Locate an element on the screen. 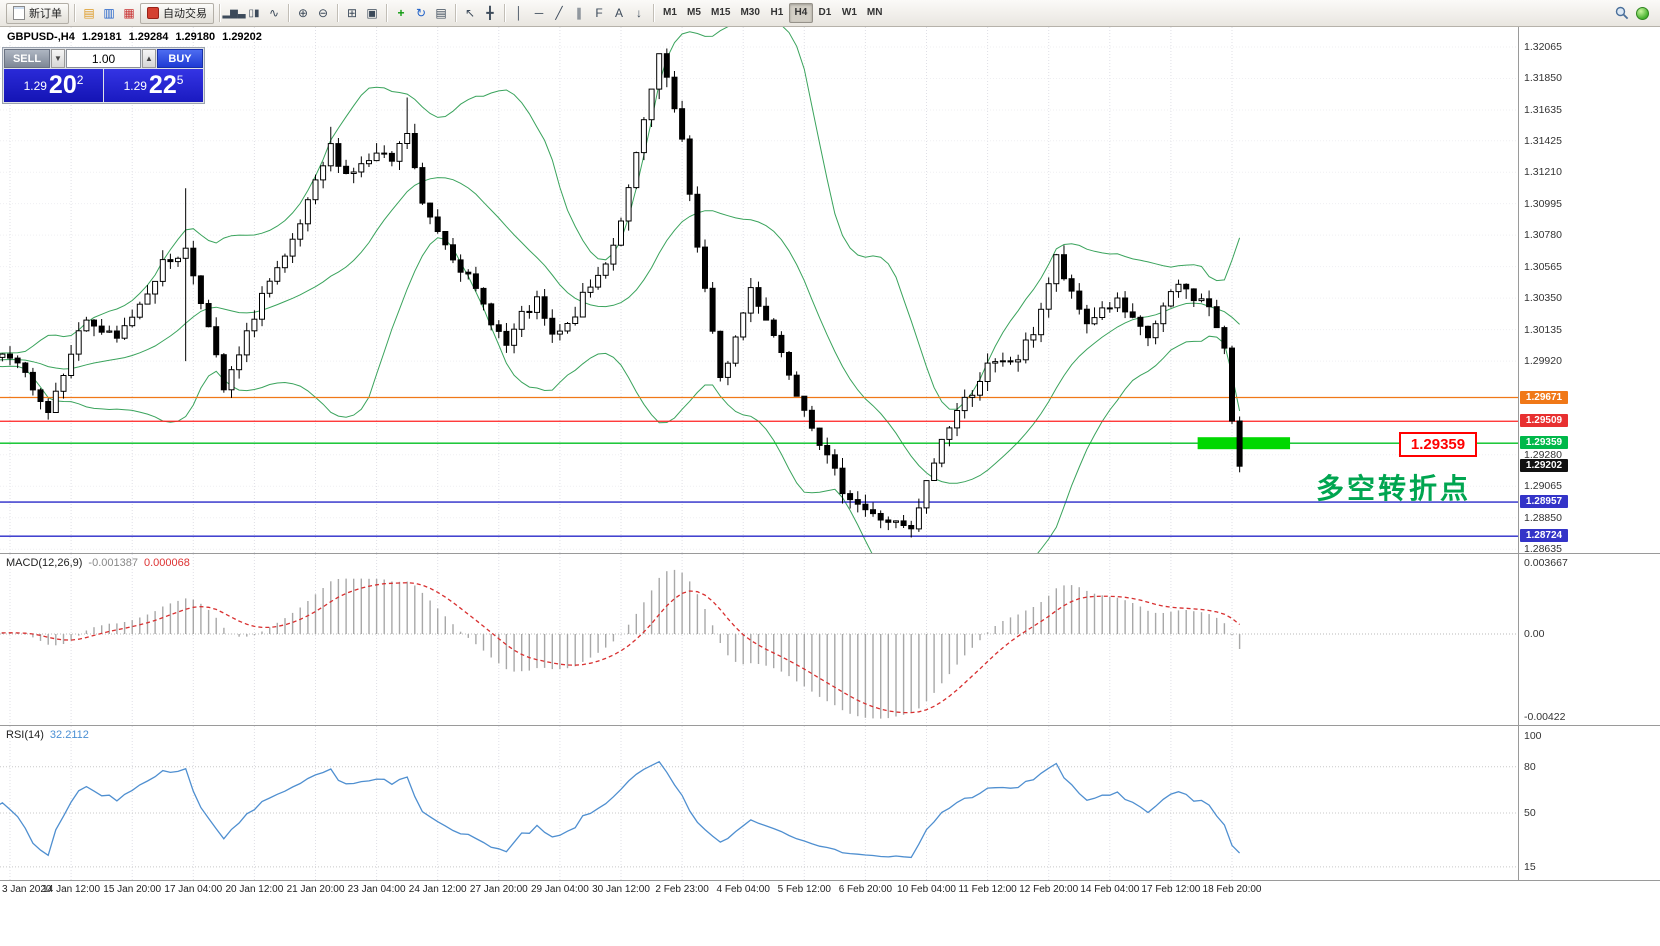 This screenshot has height=946, width=1660. zoom-out-icon: ⊖ is located at coordinates (323, 13).